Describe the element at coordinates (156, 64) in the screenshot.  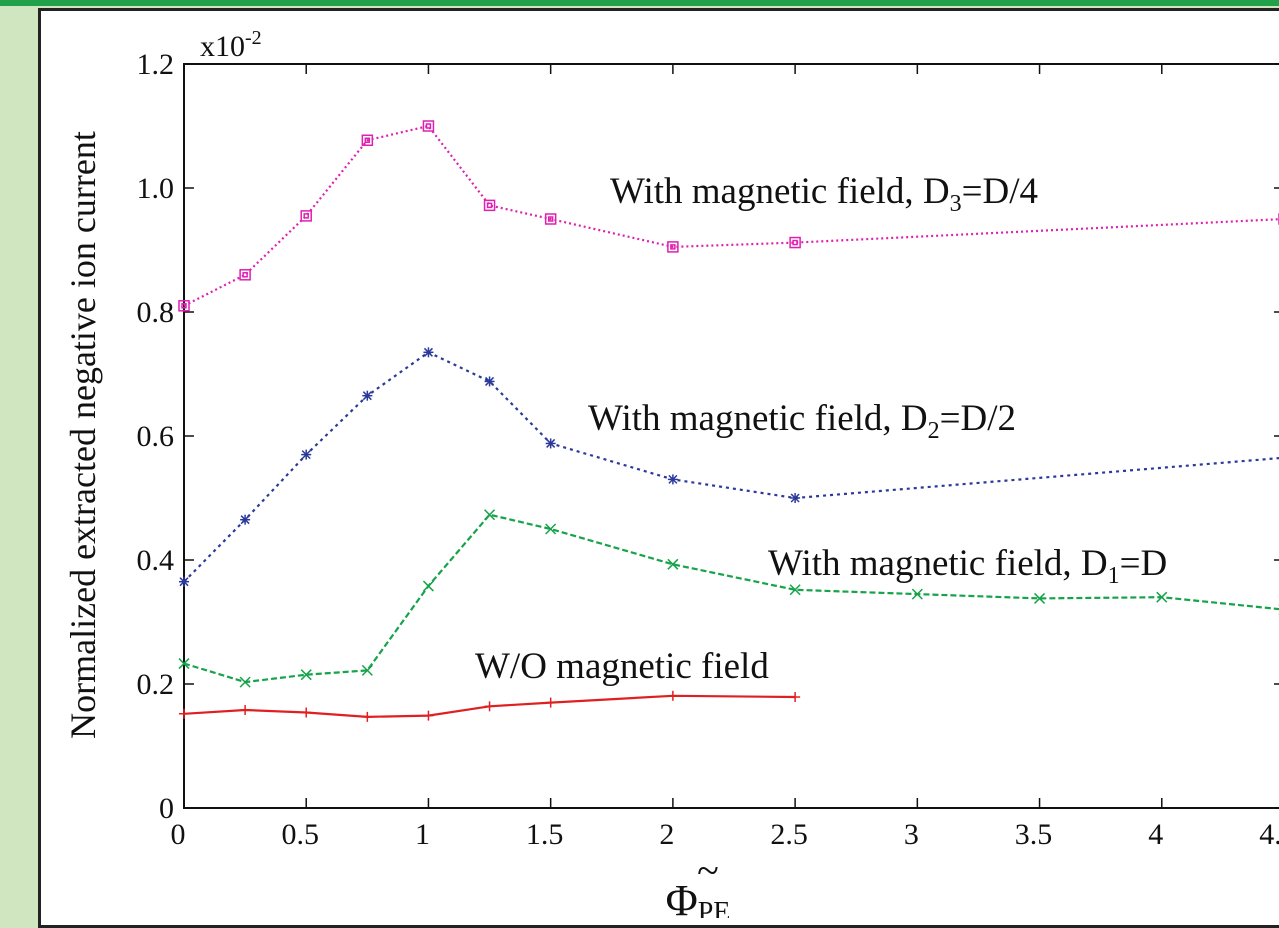
I see `y-tick-label: 1.2` at that location.